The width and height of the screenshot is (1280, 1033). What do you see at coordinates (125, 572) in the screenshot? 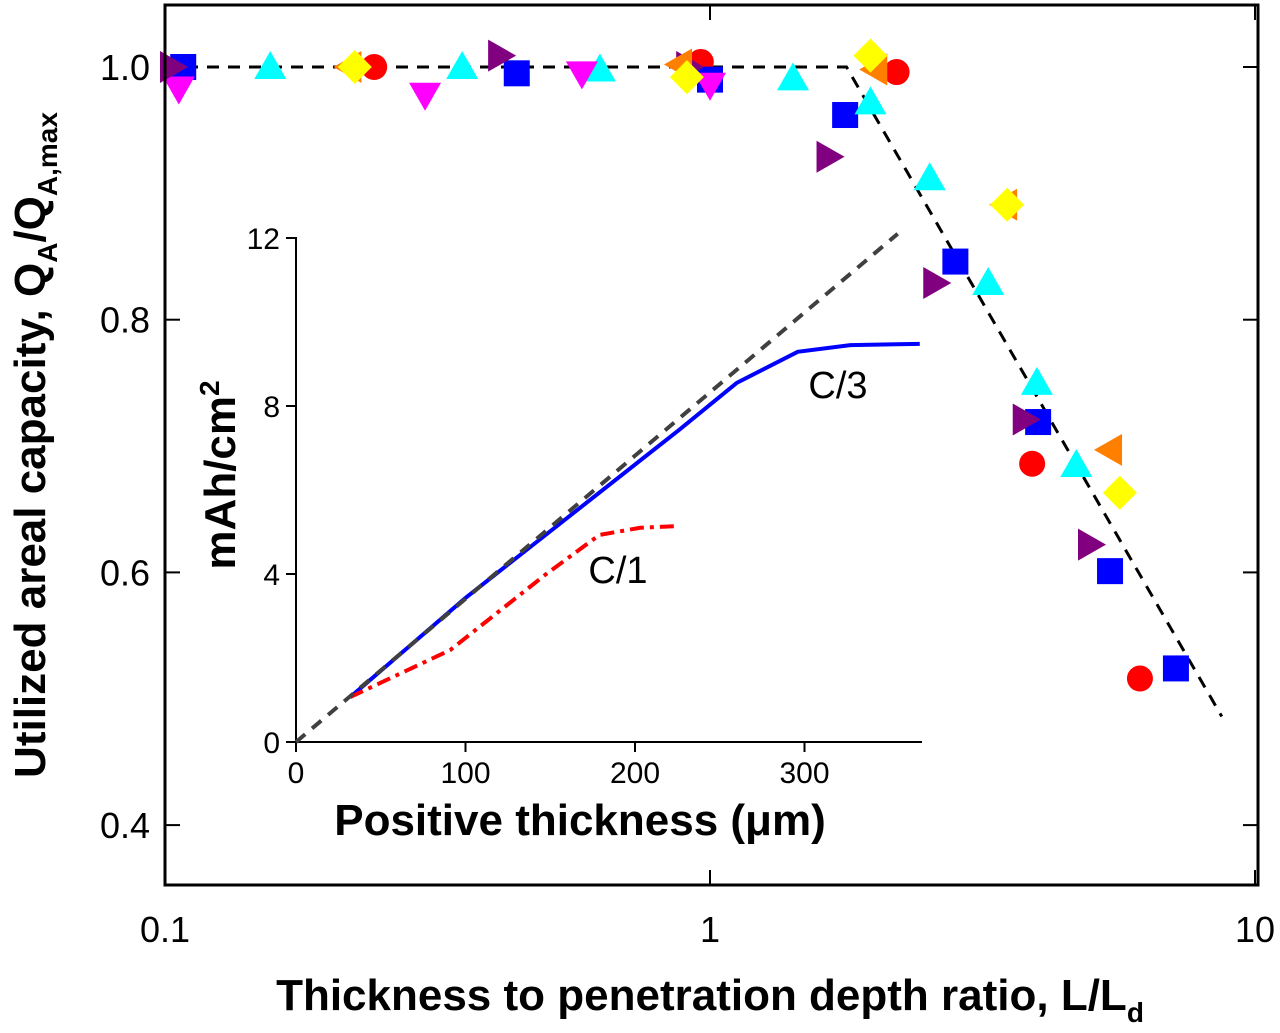
I see `y-tick-label: 0.6` at bounding box center [125, 572].